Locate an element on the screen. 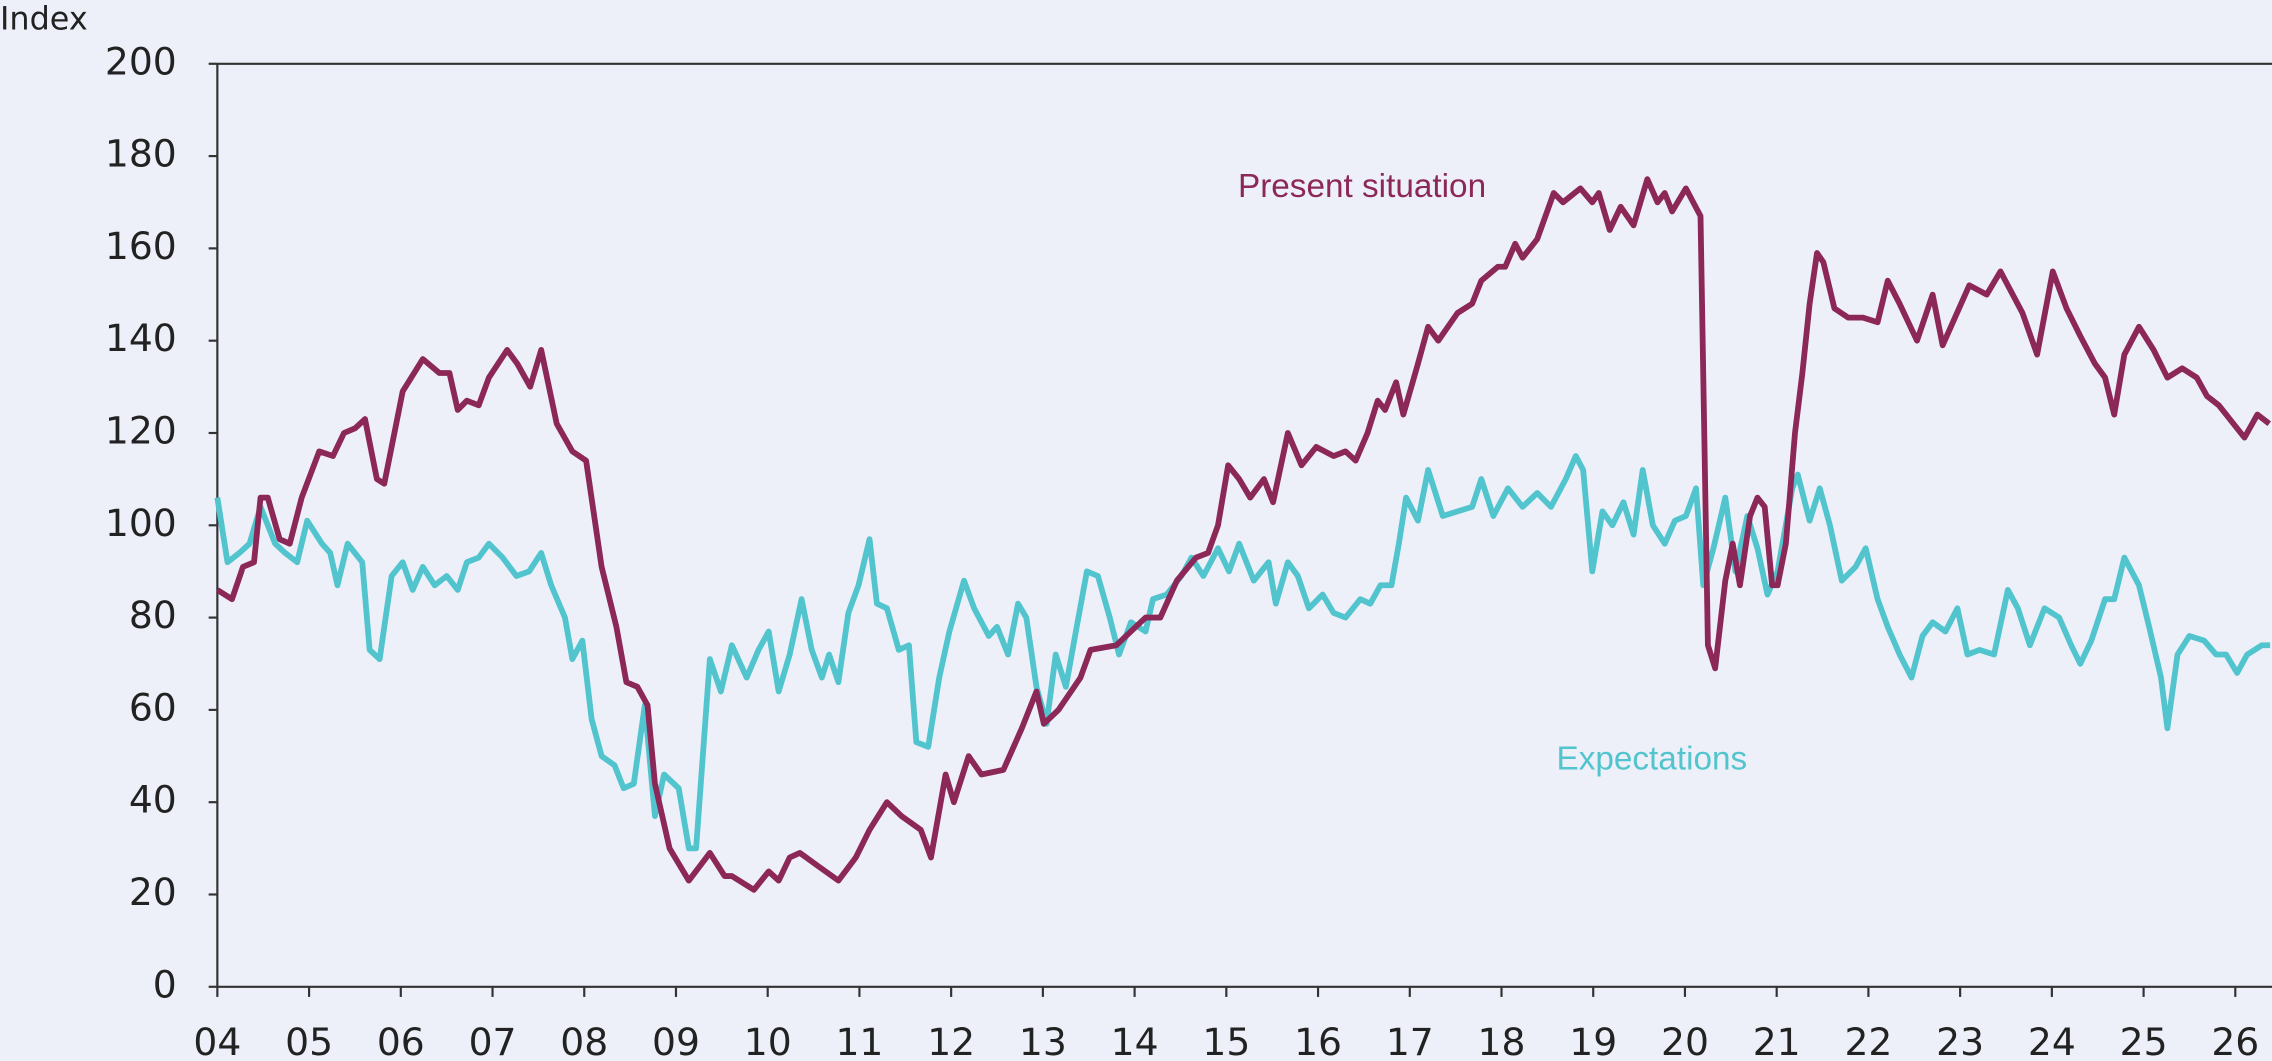 This screenshot has height=1061, width=2272. x-tick-label: 26 is located at coordinates (2235, 1040).